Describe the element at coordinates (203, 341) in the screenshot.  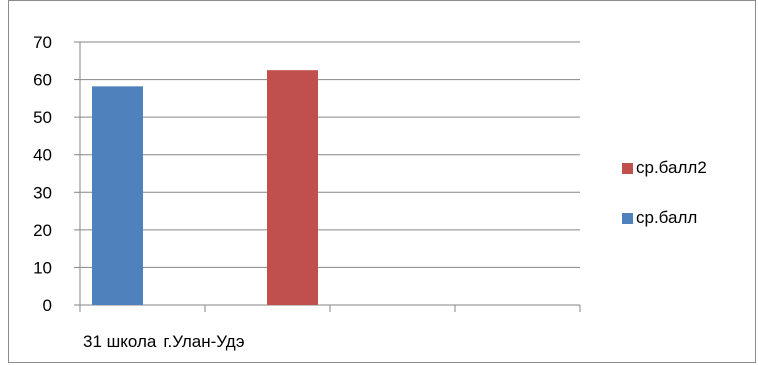
I see `x-category-label: г.Улан-Удэ` at that location.